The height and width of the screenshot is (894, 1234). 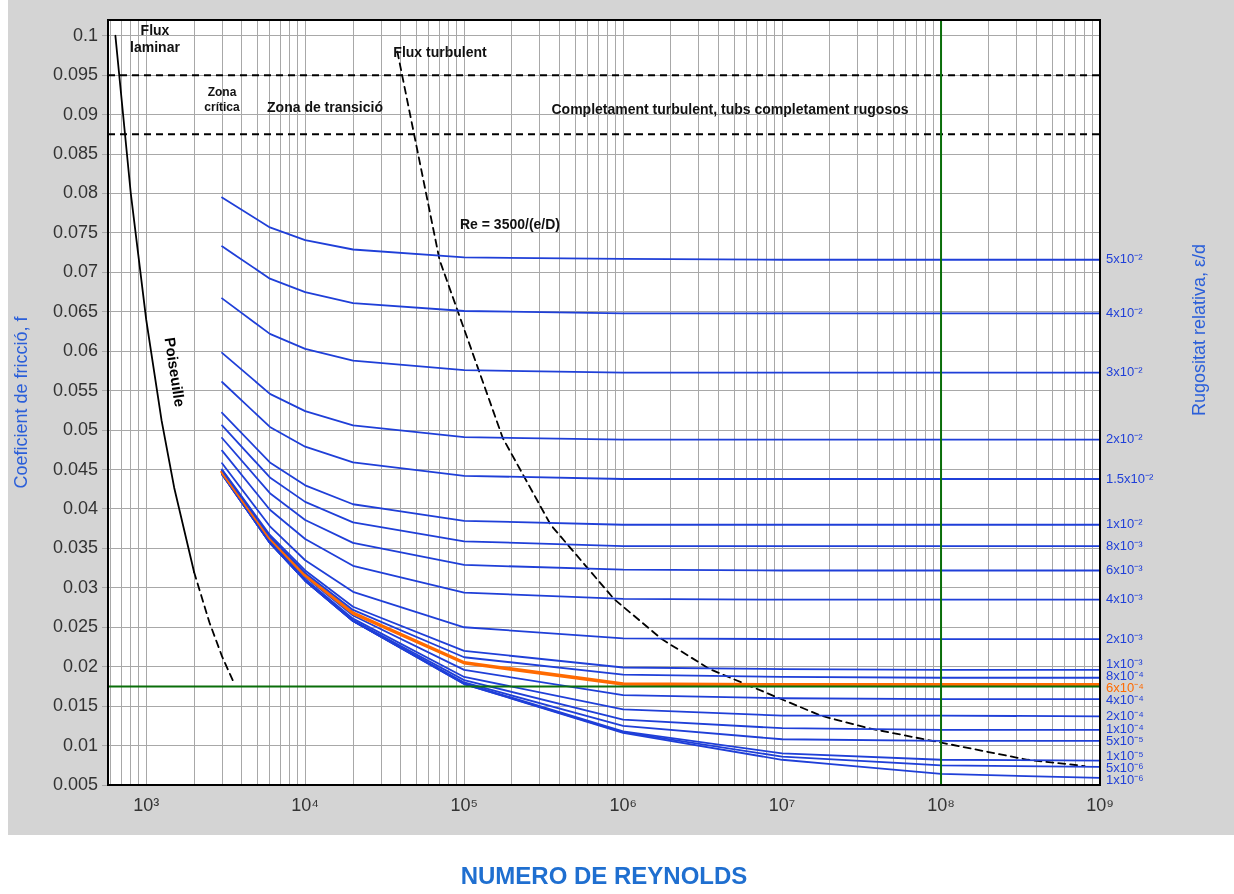 What do you see at coordinates (80, 744) in the screenshot?
I see `y-tick-label: 0.01` at bounding box center [80, 744].